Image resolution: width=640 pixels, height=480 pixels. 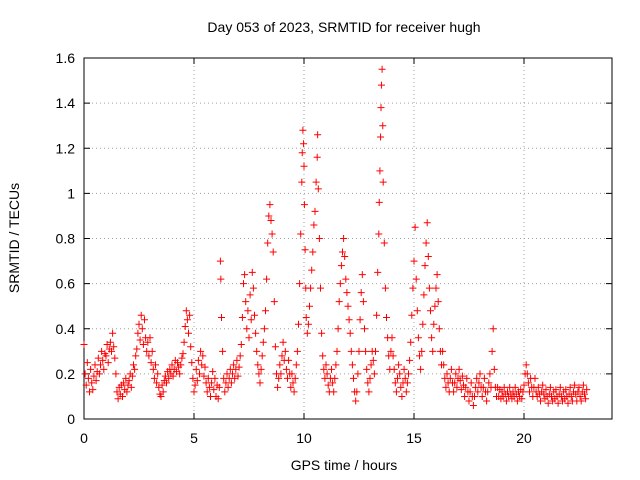 I want to click on y-tick-label: 1.6, so click(x=66, y=58).